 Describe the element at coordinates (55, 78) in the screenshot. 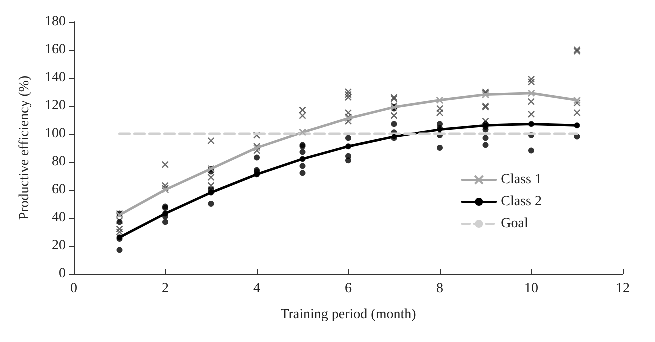

I see `y-tick-label: 140` at that location.